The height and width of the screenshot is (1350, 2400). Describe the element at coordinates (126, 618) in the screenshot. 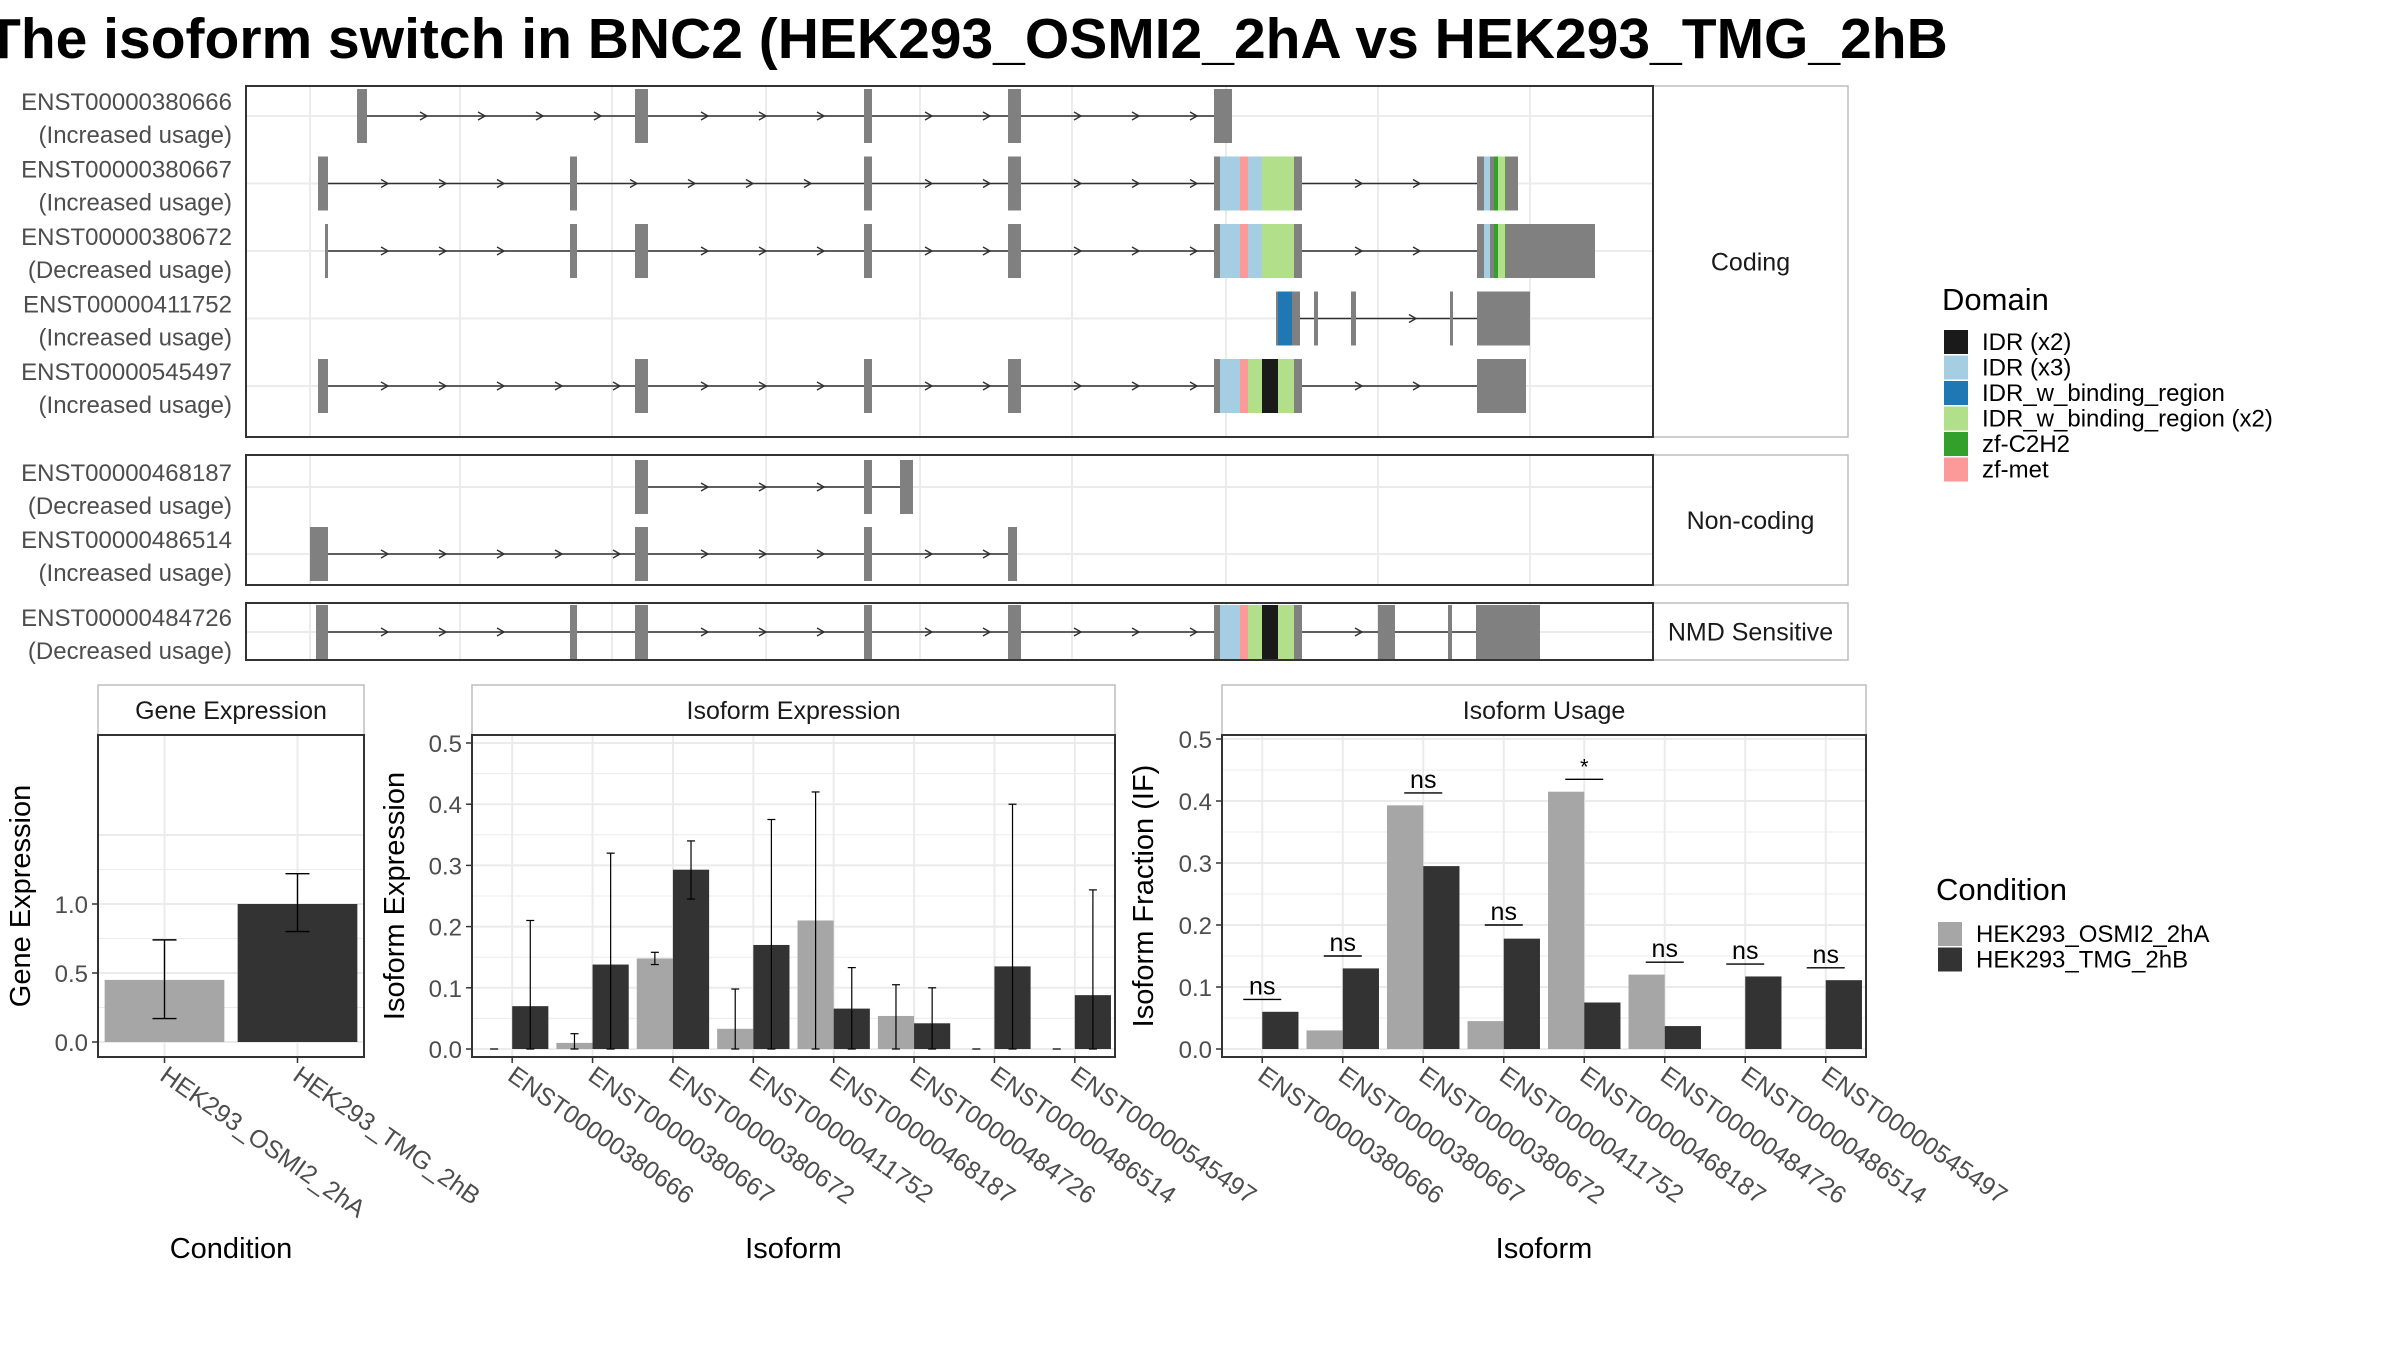

I see `transcript-id-label: ENST00000484726` at that location.